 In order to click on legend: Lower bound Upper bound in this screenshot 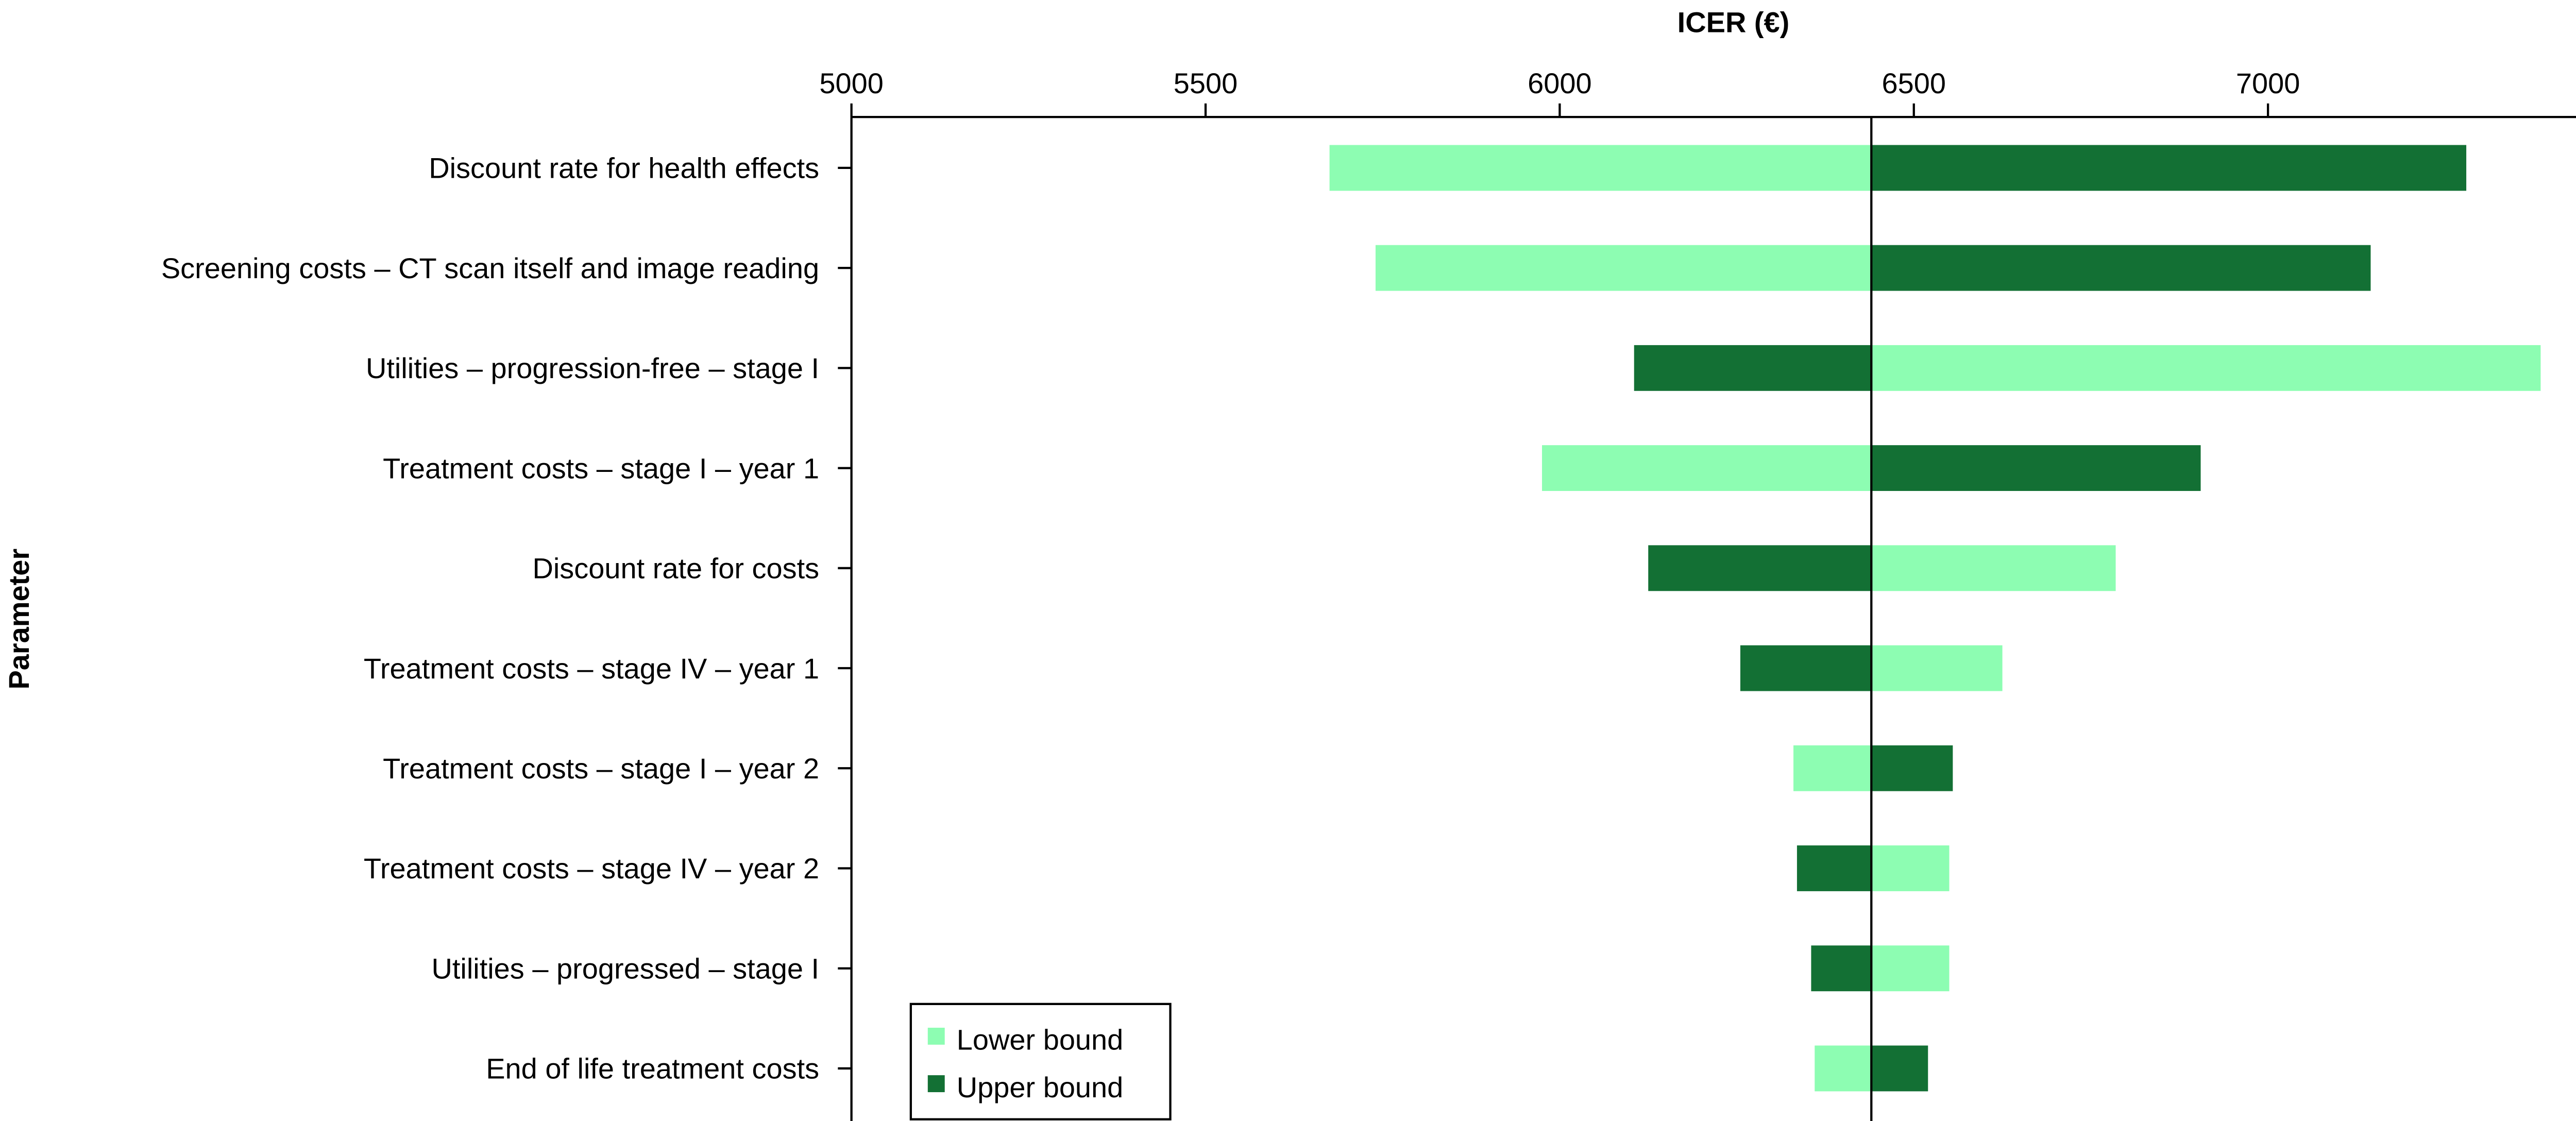, I will do `click(1040, 1061)`.